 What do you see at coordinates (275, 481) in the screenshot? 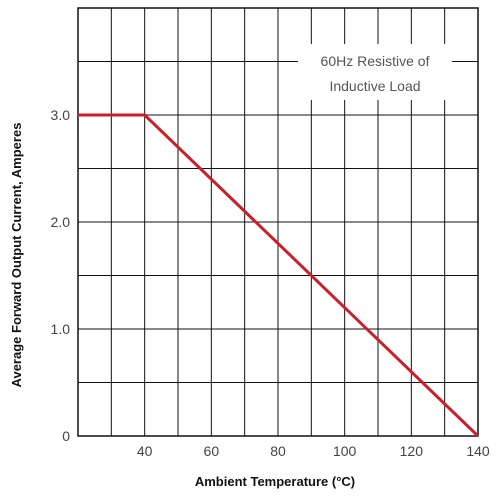
I see `x-axis-title: Ambient Temperature (°C)` at bounding box center [275, 481].